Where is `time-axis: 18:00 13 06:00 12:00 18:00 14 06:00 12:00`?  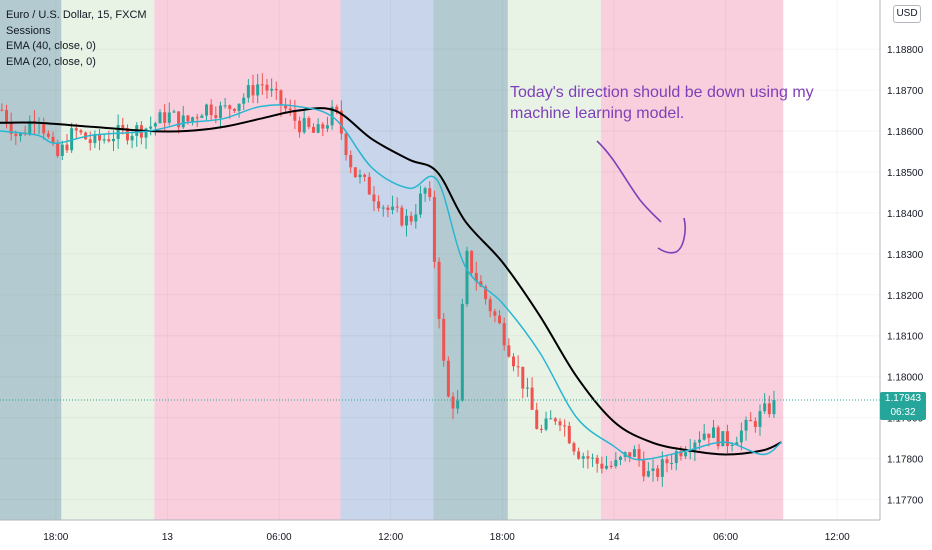 time-axis: 18:00 13 06:00 12:00 18:00 14 06:00 12:00 is located at coordinates (466, 534).